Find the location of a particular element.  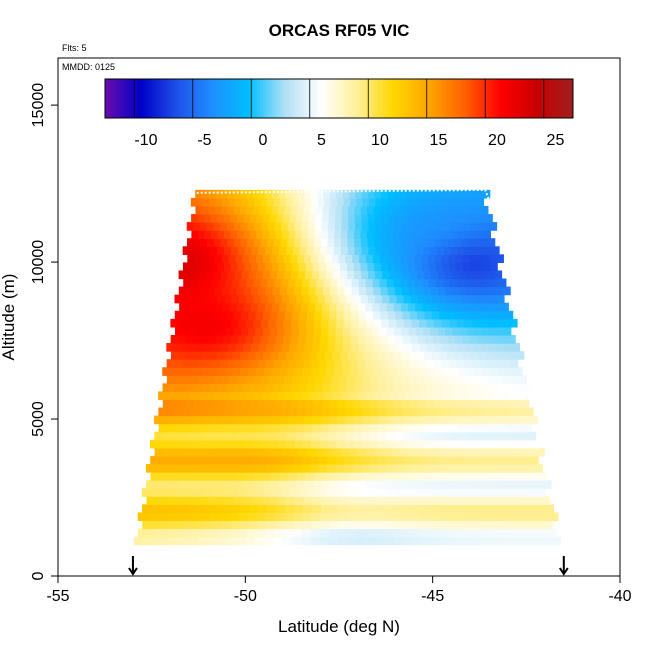

colorbar-tick-label: -5 is located at coordinates (204, 140).